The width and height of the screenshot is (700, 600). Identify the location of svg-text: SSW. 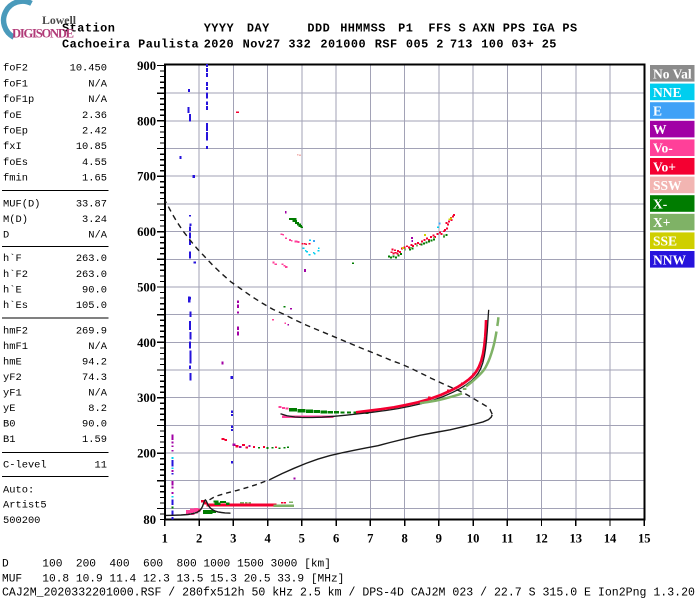
(667, 185).